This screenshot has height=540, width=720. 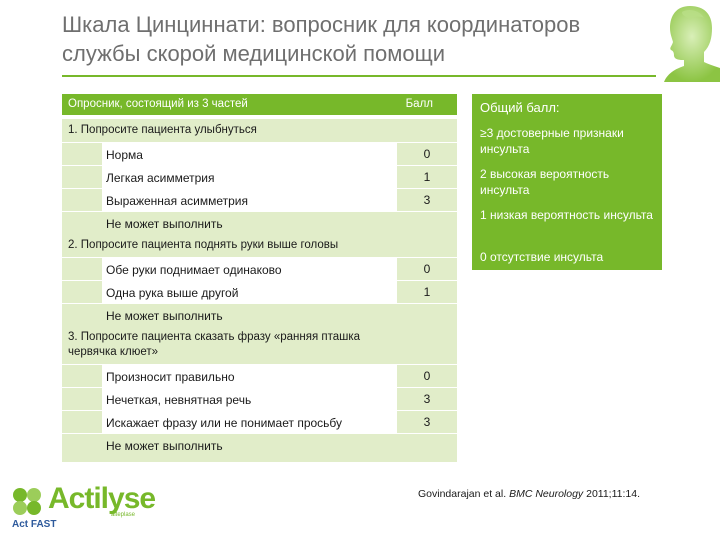 What do you see at coordinates (545, 182) in the screenshot?
I see `score-line: 2 высокая вероятность инсульта` at bounding box center [545, 182].